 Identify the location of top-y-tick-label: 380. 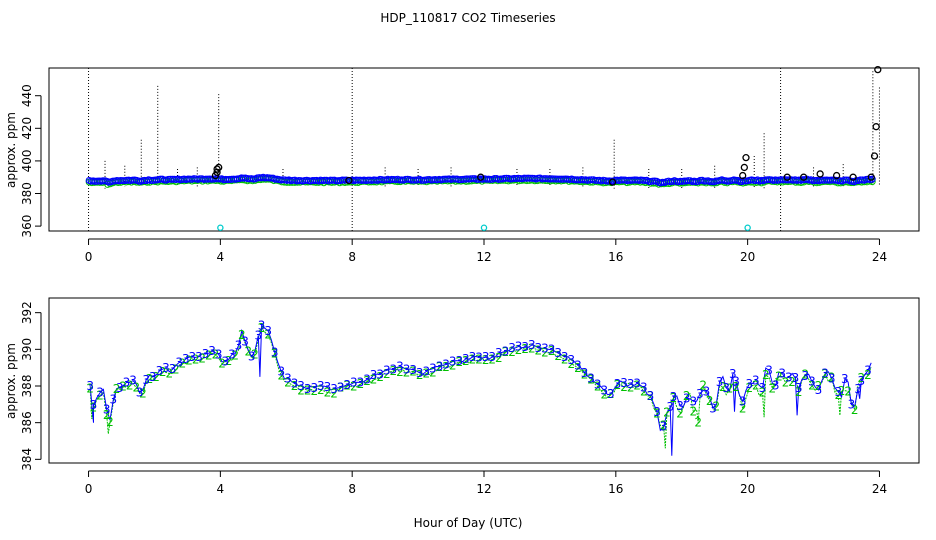
(27, 193).